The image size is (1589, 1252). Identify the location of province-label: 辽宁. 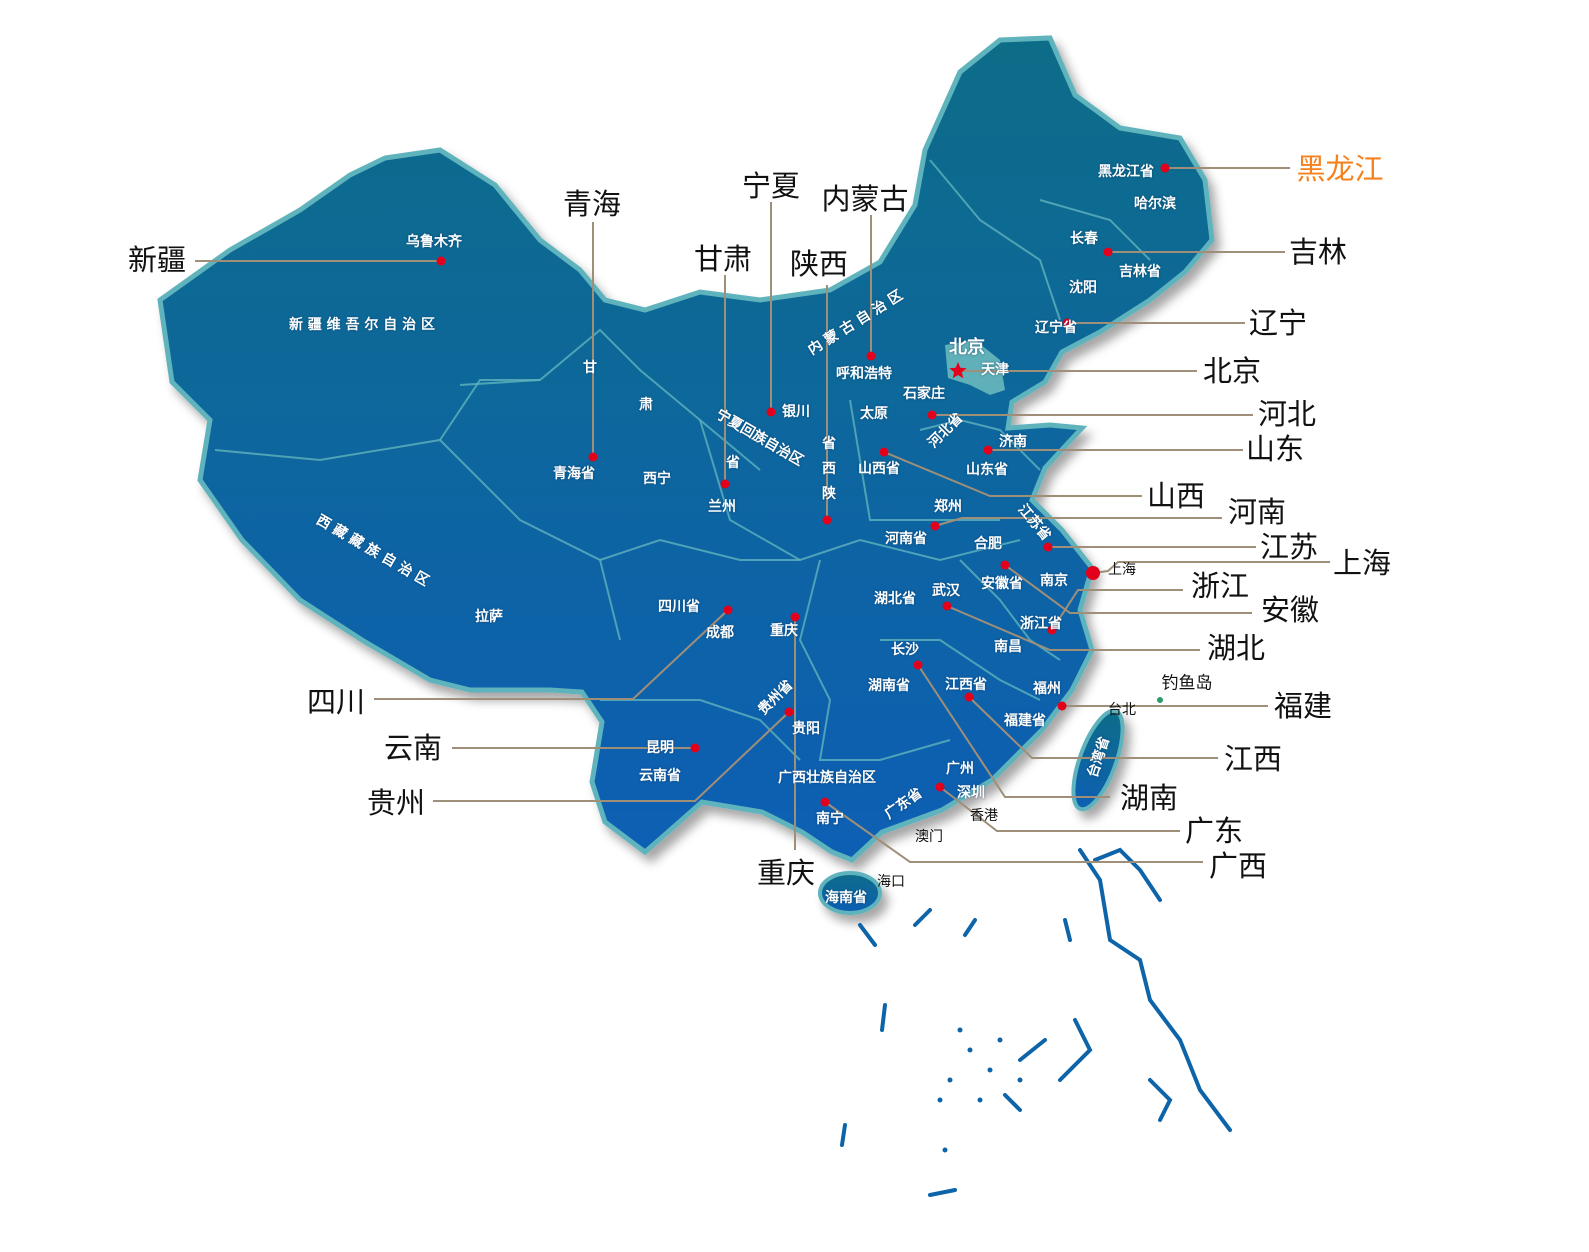
(1278, 323).